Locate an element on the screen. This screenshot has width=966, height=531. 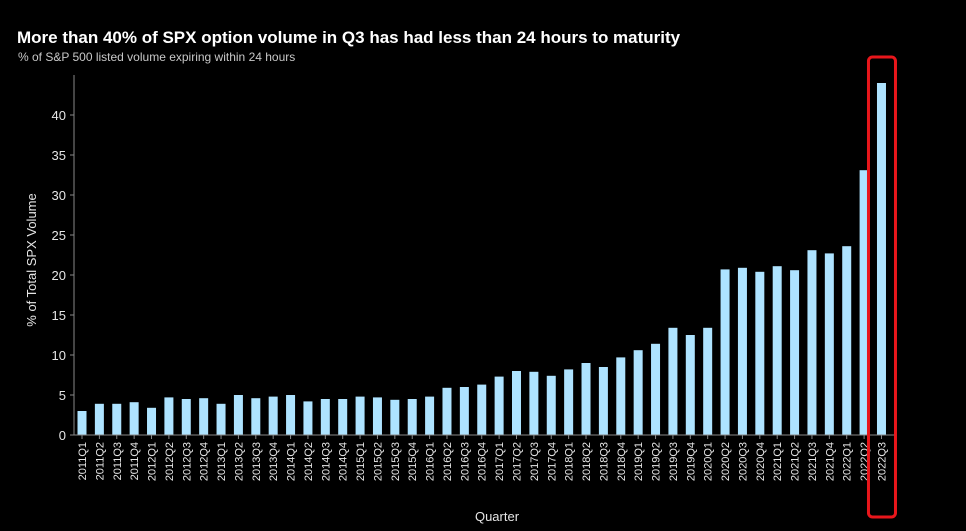
x-tick-label: 2016Q4 is located at coordinates (483, 461).